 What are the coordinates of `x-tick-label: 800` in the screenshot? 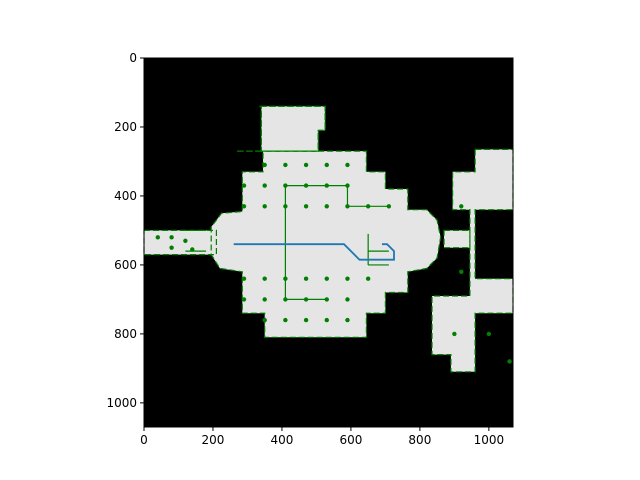 It's located at (419, 440).